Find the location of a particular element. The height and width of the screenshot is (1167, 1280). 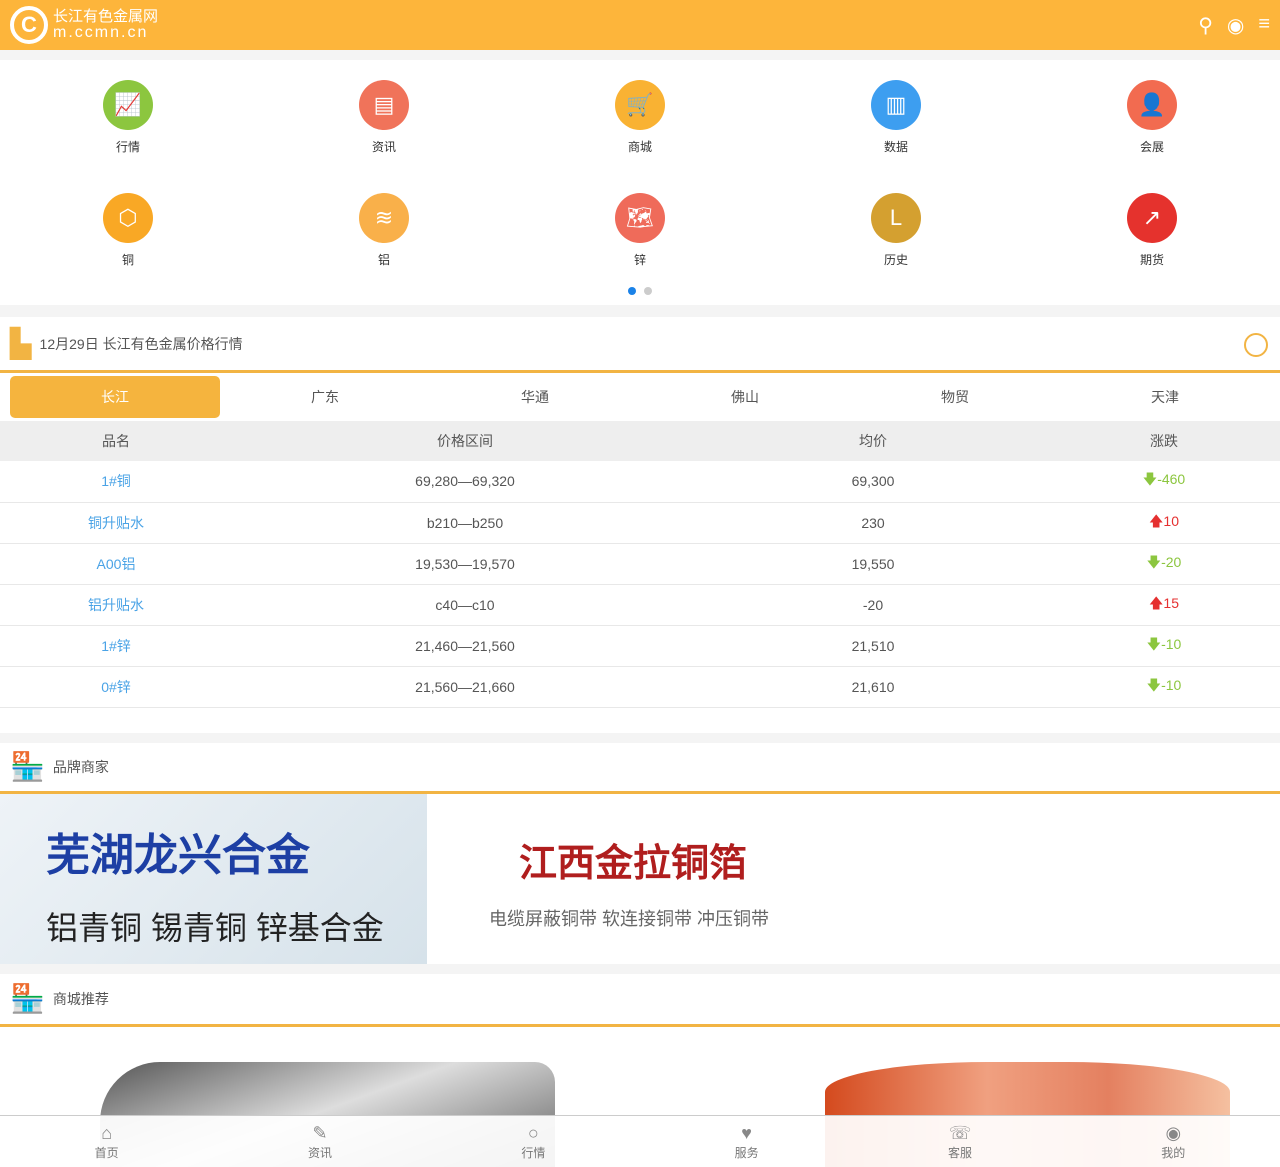

product-name-link: A00铝 is located at coordinates (116, 564).